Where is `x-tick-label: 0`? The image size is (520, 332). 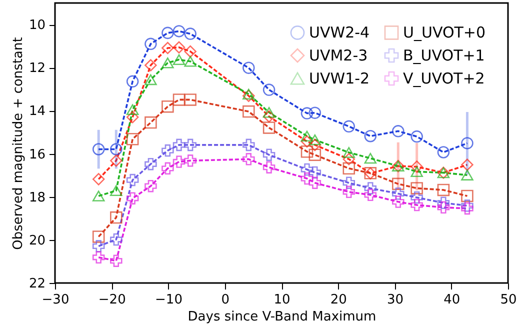
x-tick-label: 0 is located at coordinates (225, 300).